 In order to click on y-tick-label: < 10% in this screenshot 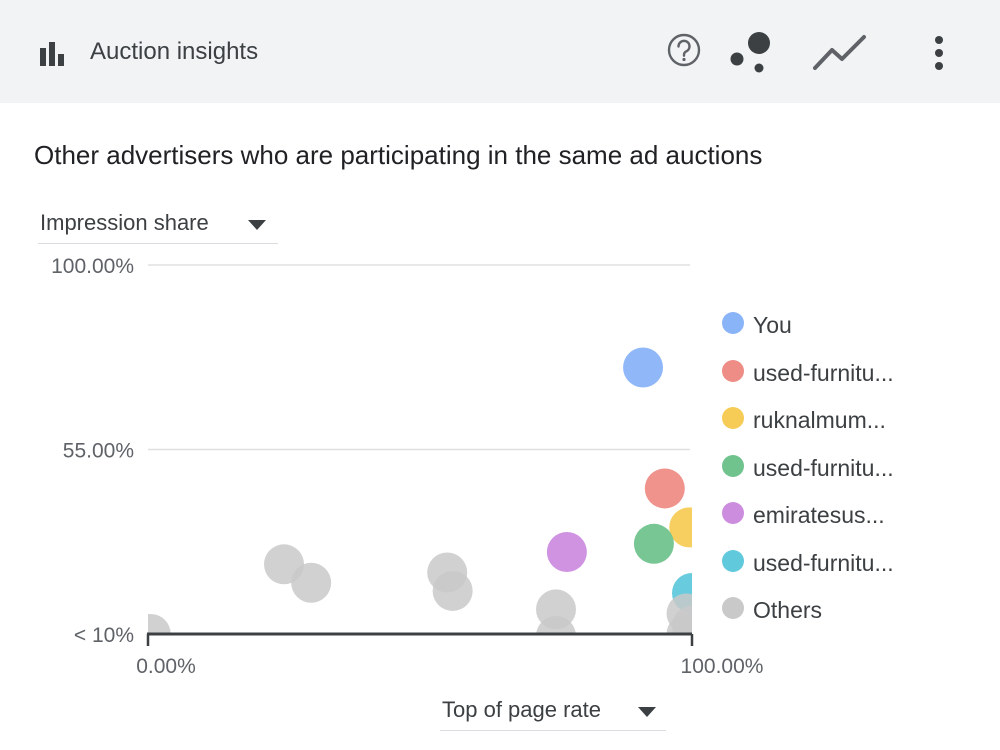, I will do `click(104, 635)`.